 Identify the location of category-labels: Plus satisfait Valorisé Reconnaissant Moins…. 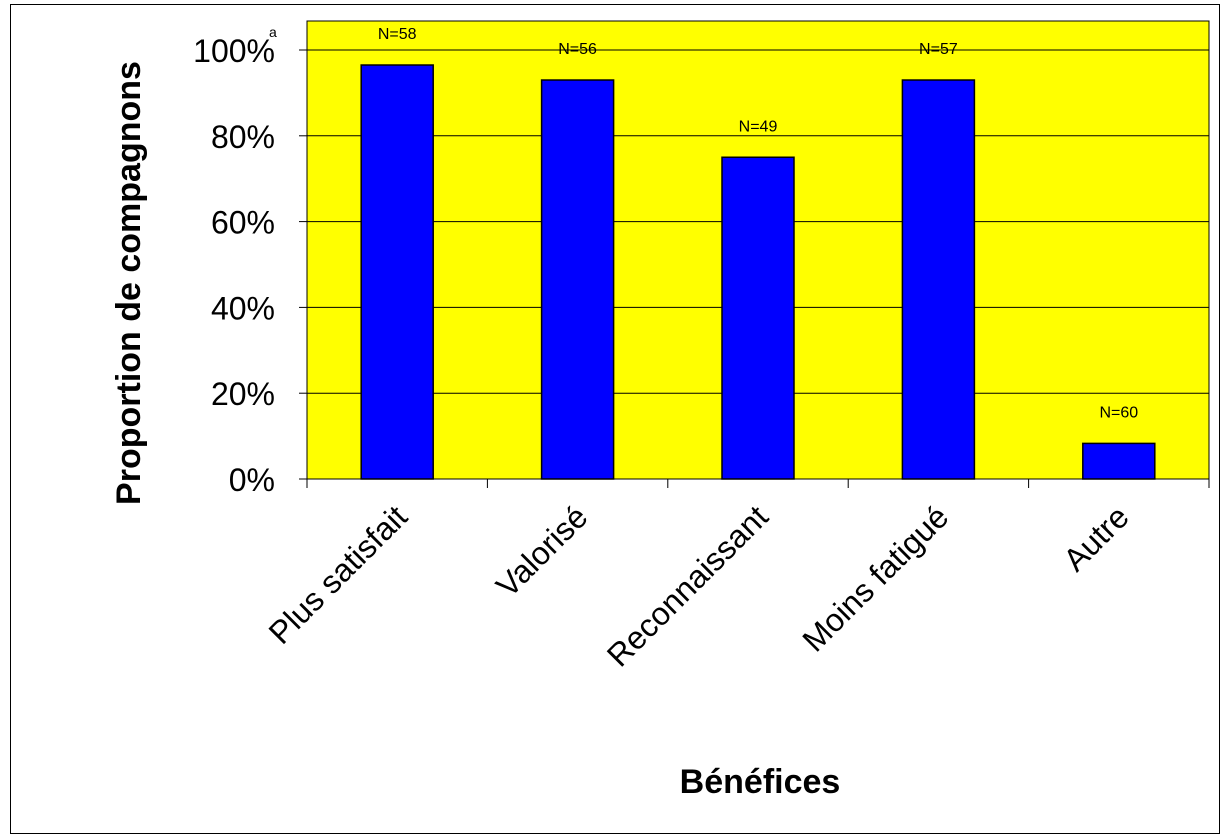
(699, 585).